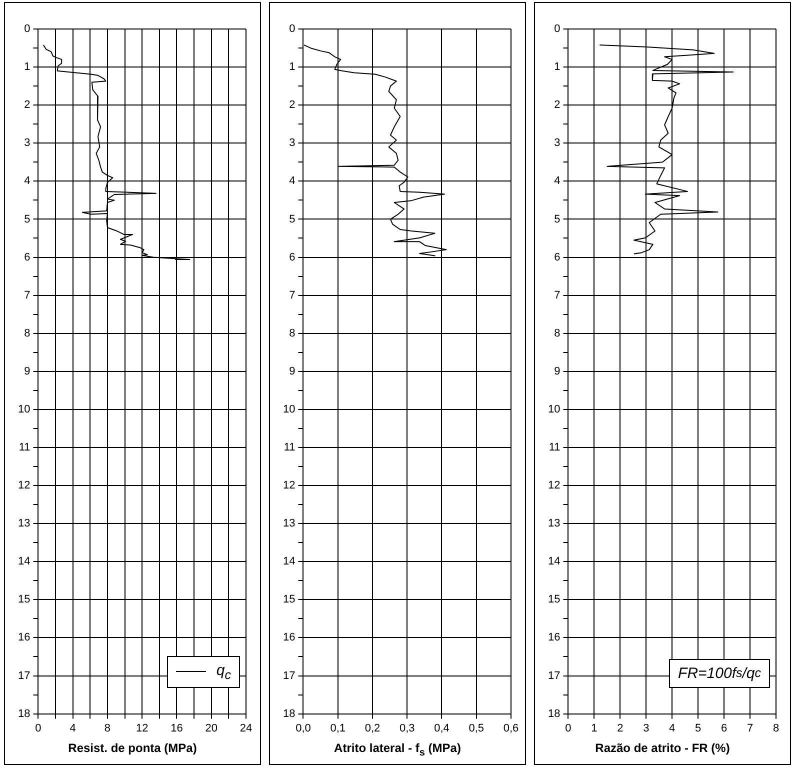  What do you see at coordinates (142, 728) in the screenshot?
I see `x-tick-label: 12` at bounding box center [142, 728].